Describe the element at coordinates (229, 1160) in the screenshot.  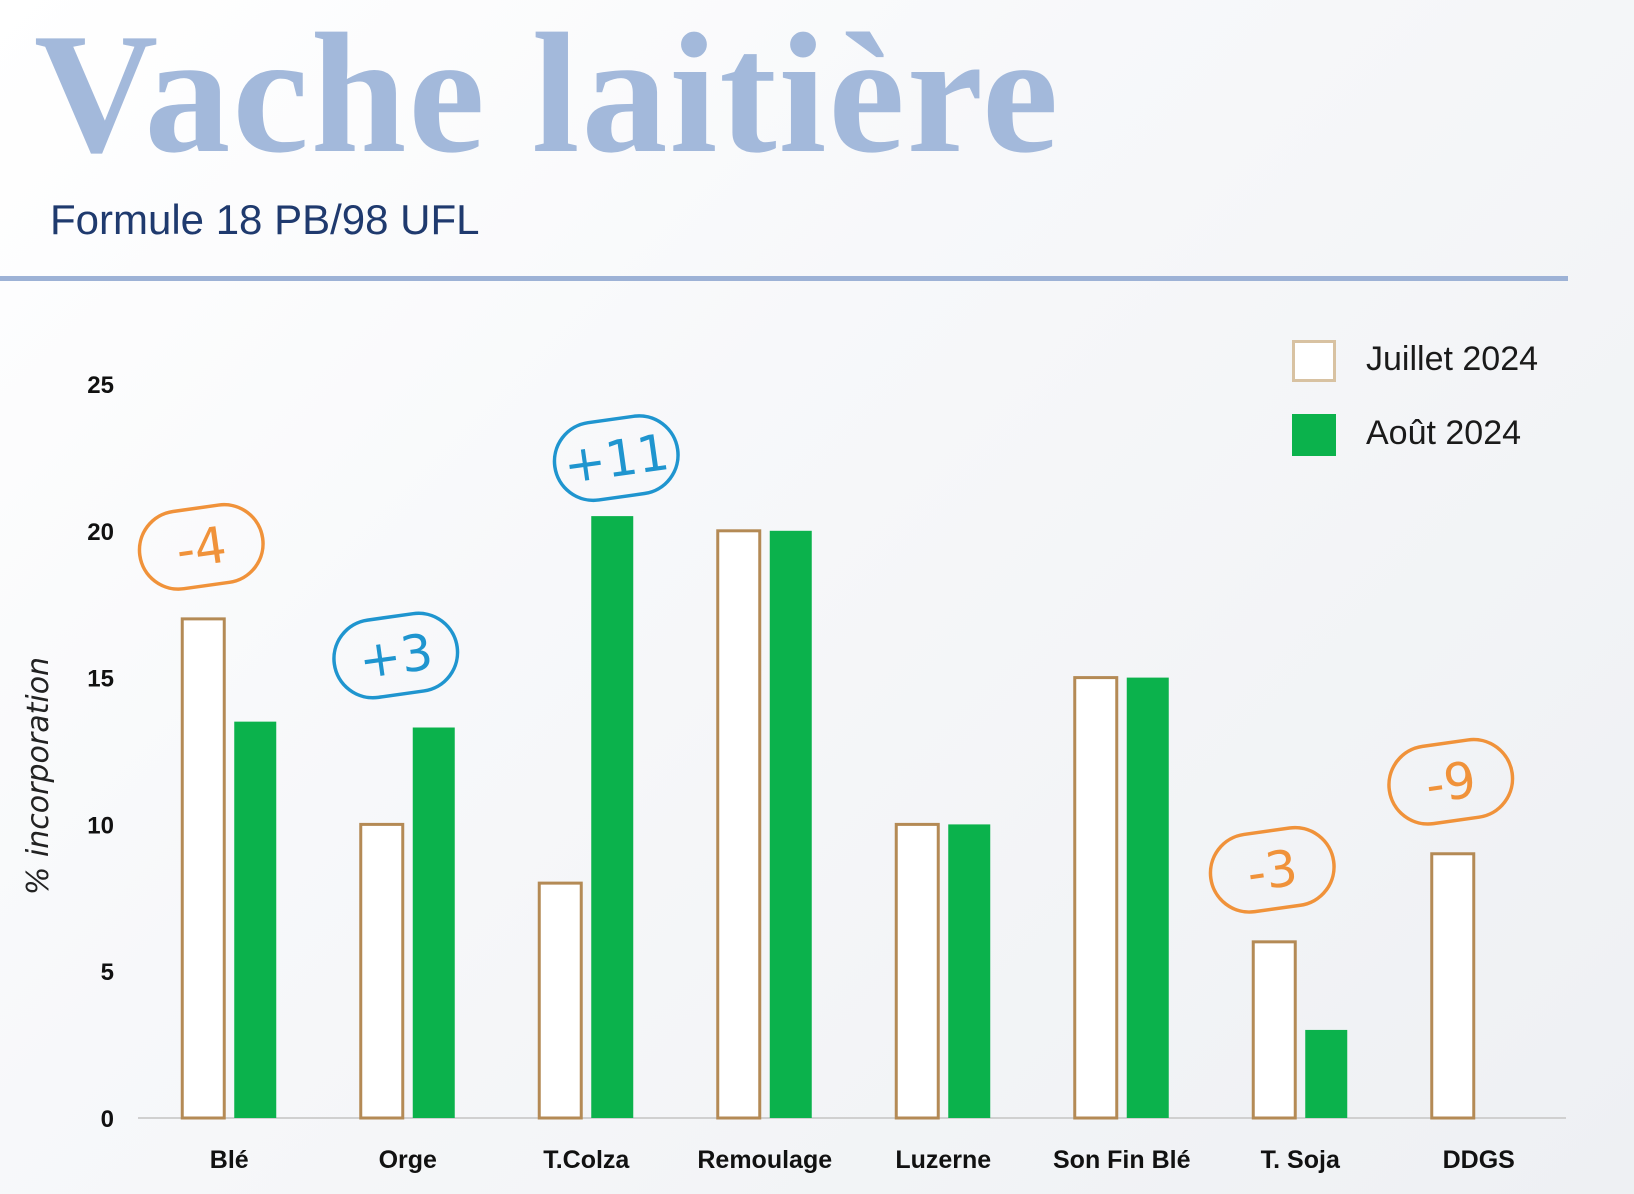
I see `x-tick-label: Blé` at that location.